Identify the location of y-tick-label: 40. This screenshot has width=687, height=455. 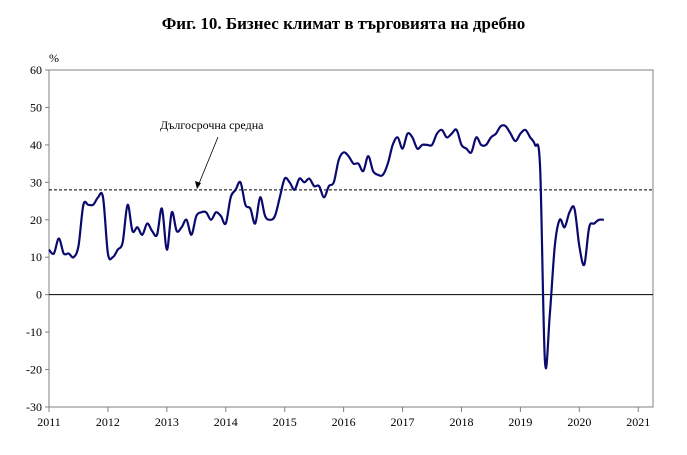
(36, 145).